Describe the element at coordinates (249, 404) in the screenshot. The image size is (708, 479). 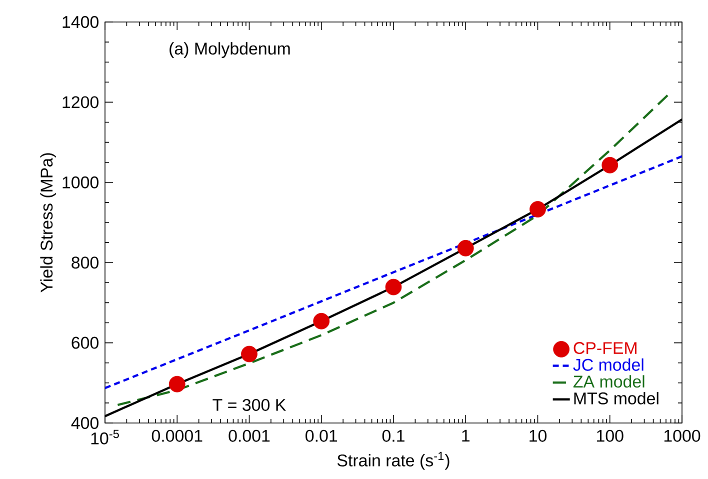
I see `annotation: T = 300 K` at that location.